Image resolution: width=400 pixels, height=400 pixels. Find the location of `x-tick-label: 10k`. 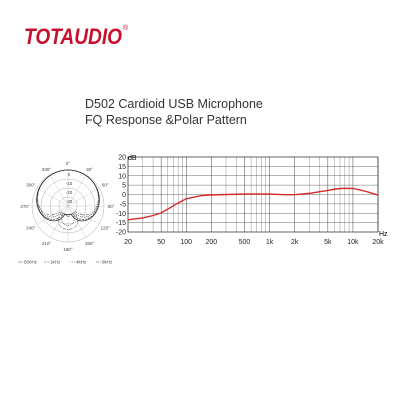

x-tick-label: 10k is located at coordinates (353, 242).